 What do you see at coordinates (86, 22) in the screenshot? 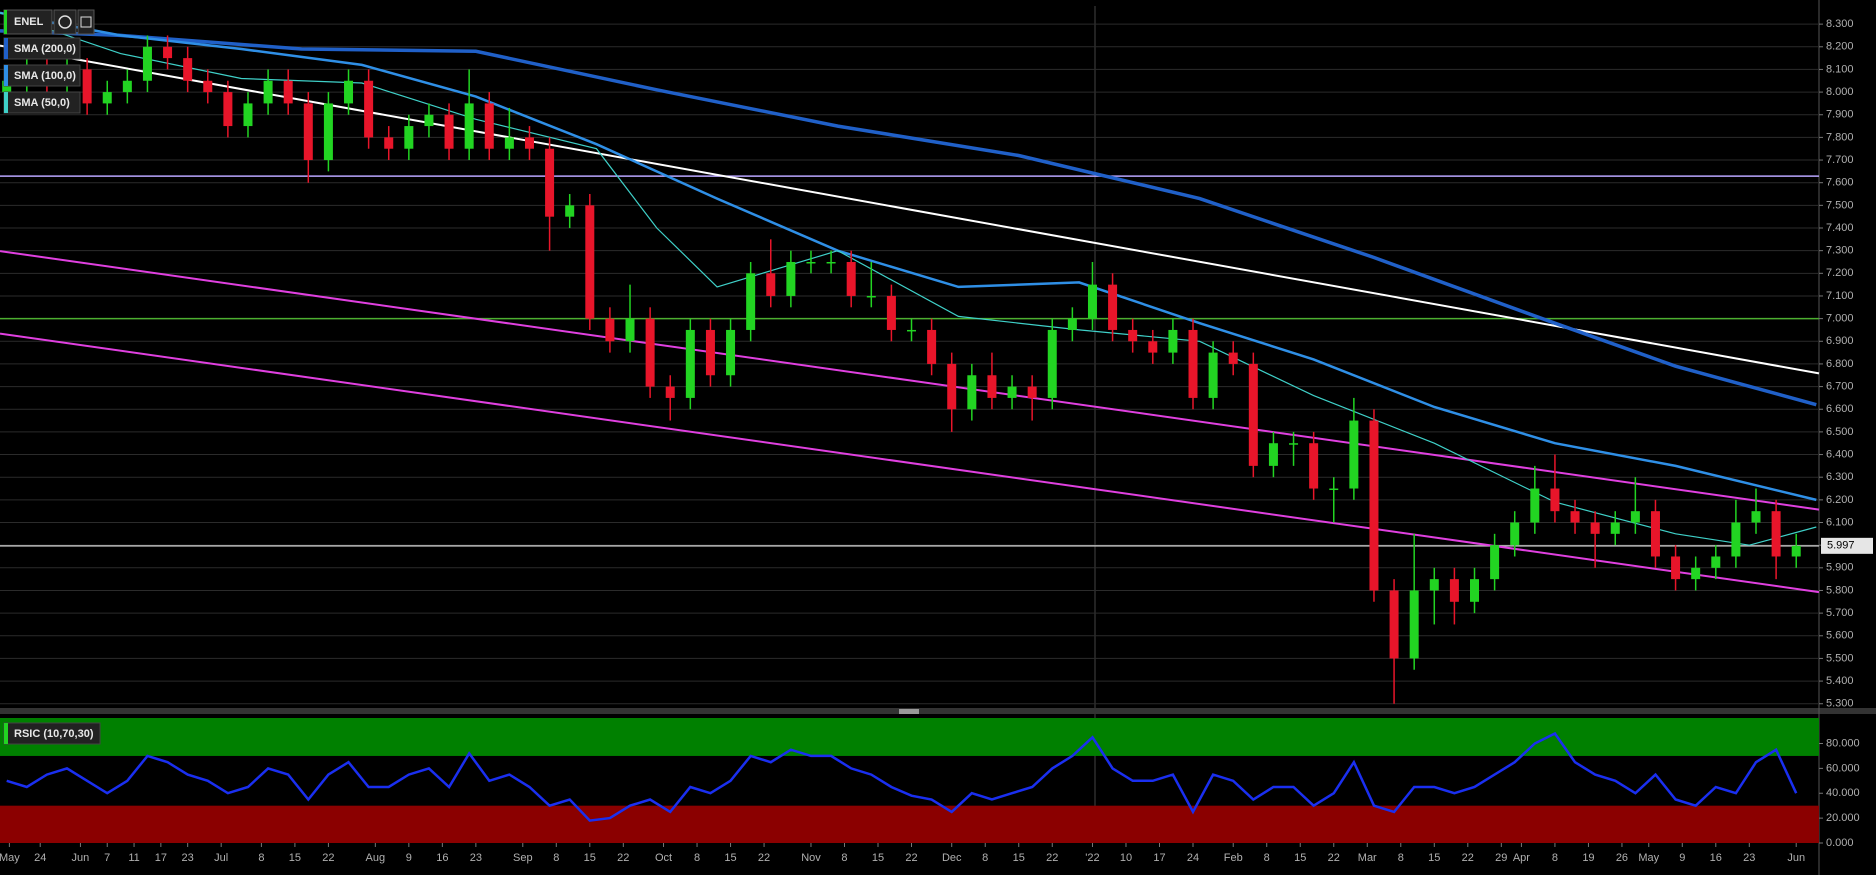
I see `settings-button` at bounding box center [86, 22].